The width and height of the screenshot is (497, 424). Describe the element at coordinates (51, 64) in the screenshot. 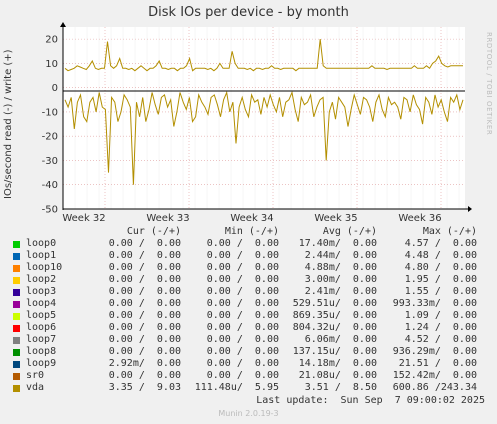

I see `y-tick-label: 10` at that location.